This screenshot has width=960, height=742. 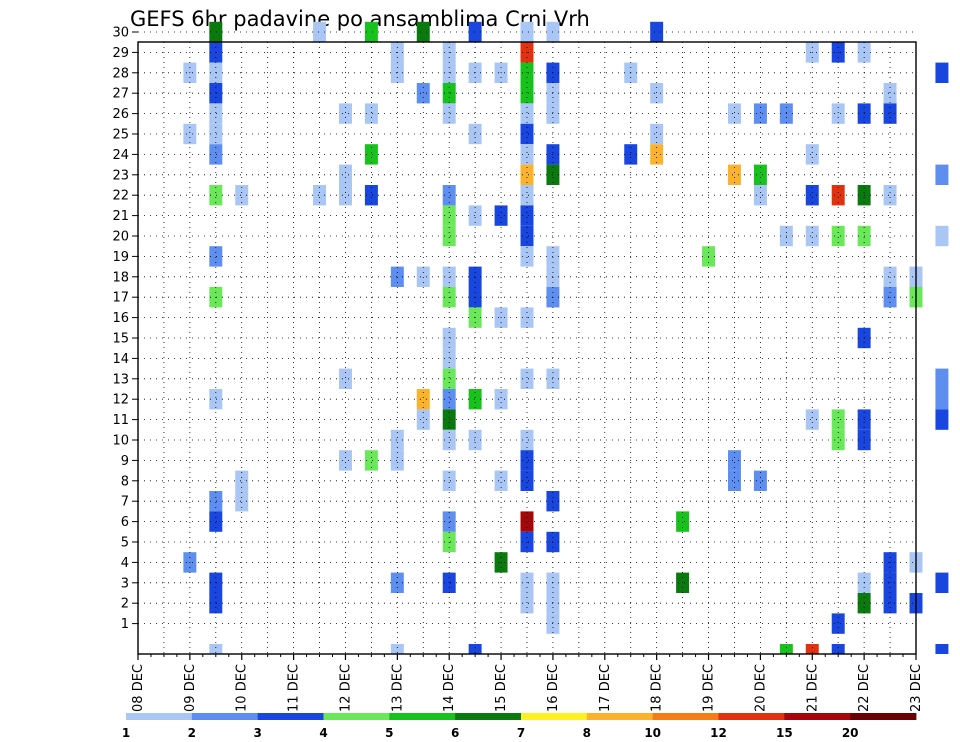 What do you see at coordinates (449, 688) in the screenshot?
I see `x-tick-label: 14 DEC` at bounding box center [449, 688].